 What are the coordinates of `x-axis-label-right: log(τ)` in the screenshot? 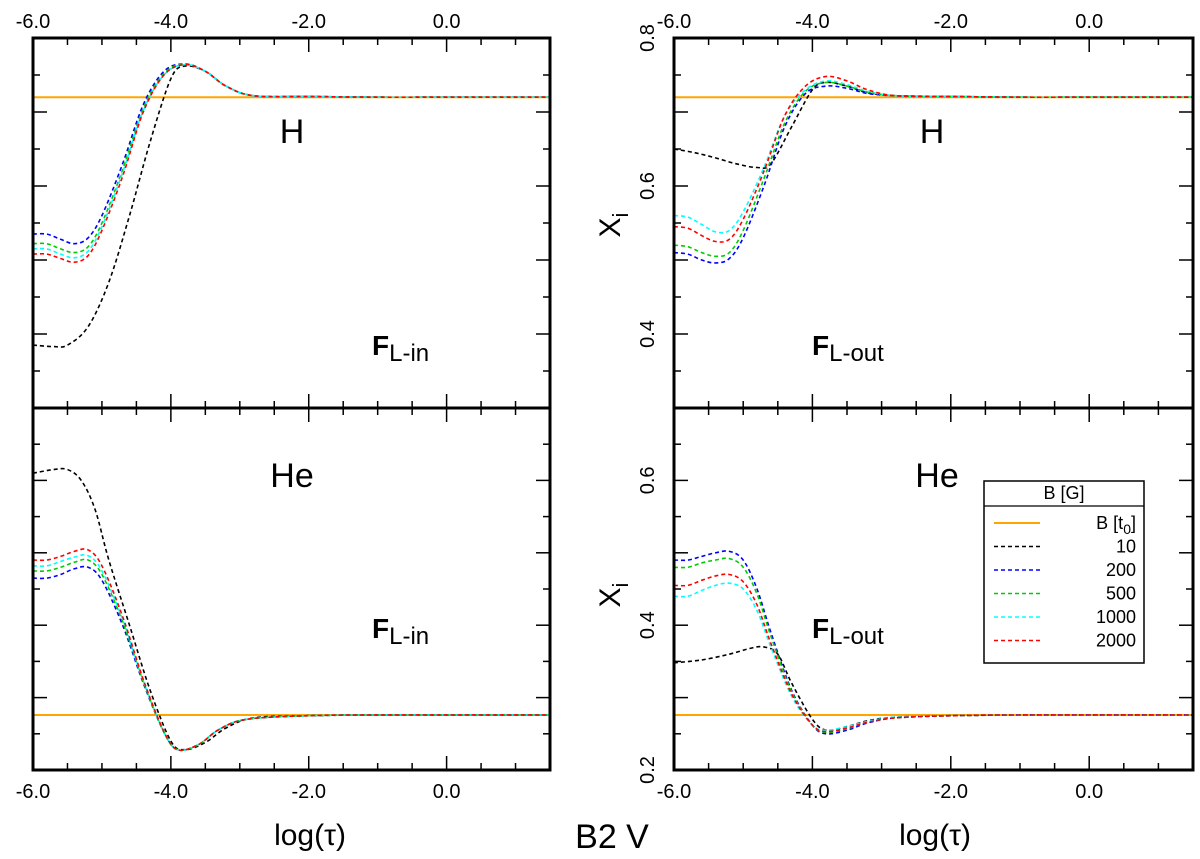 It's located at (935, 835).